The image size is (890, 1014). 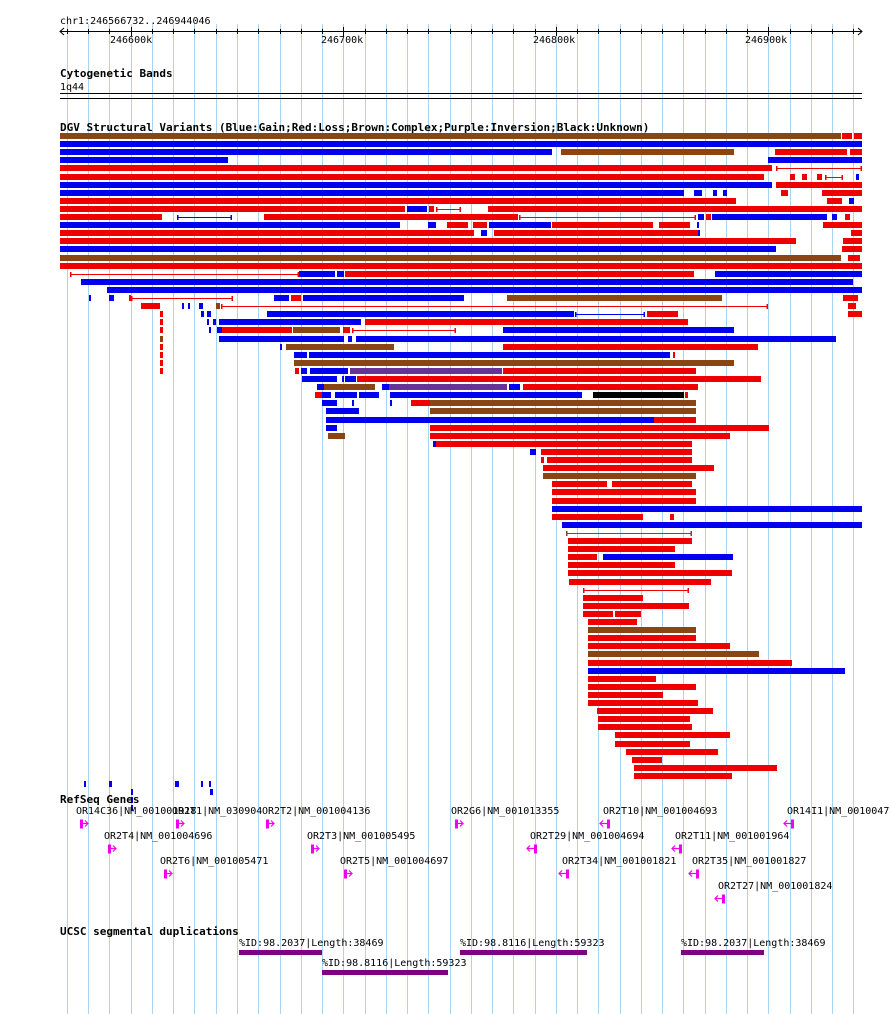 What do you see at coordinates (775, 886) in the screenshot?
I see `gene-label: OR2T27|NM_001001824` at bounding box center [775, 886].